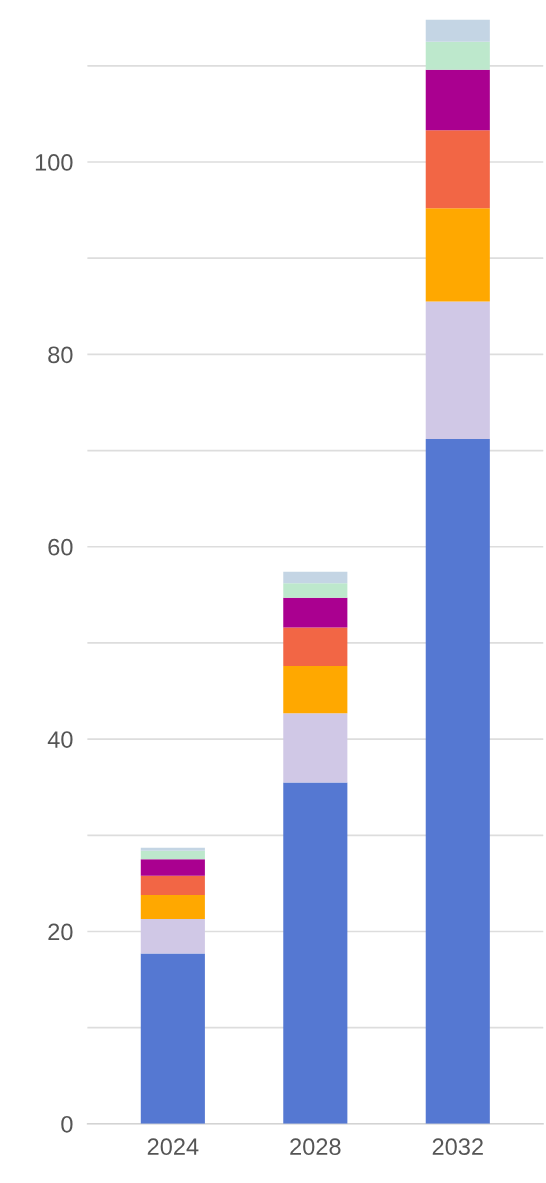  I want to click on x-tick-label: 2032, so click(457, 1147).